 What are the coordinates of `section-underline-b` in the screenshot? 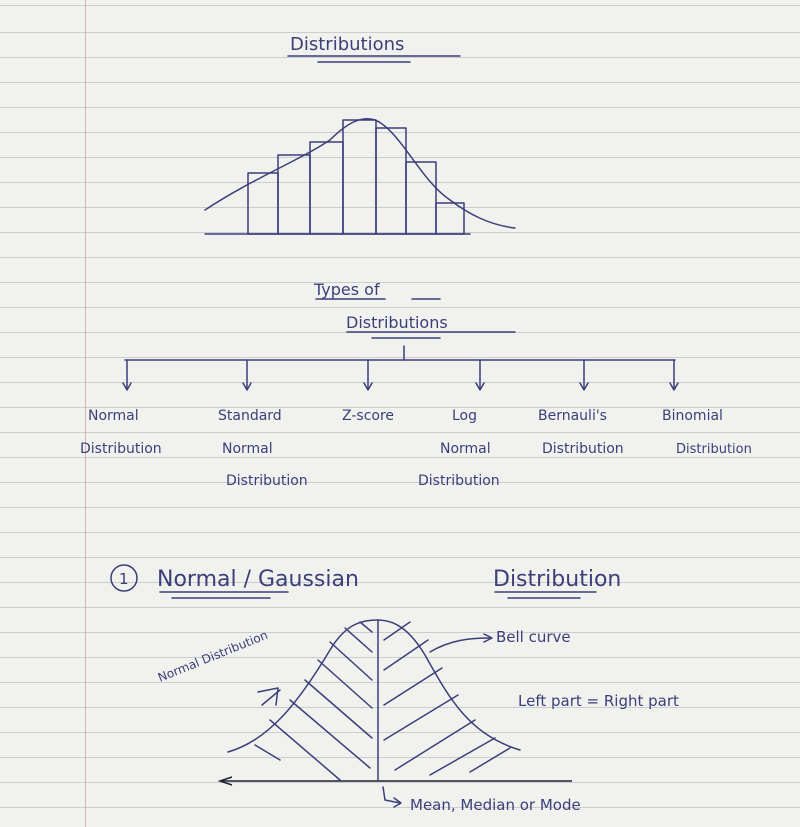 It's located at (545, 595).